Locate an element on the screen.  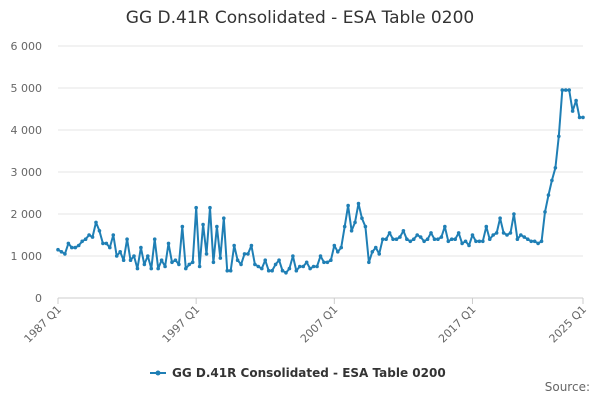
source-credit: Source: is located at coordinates (567, 387).